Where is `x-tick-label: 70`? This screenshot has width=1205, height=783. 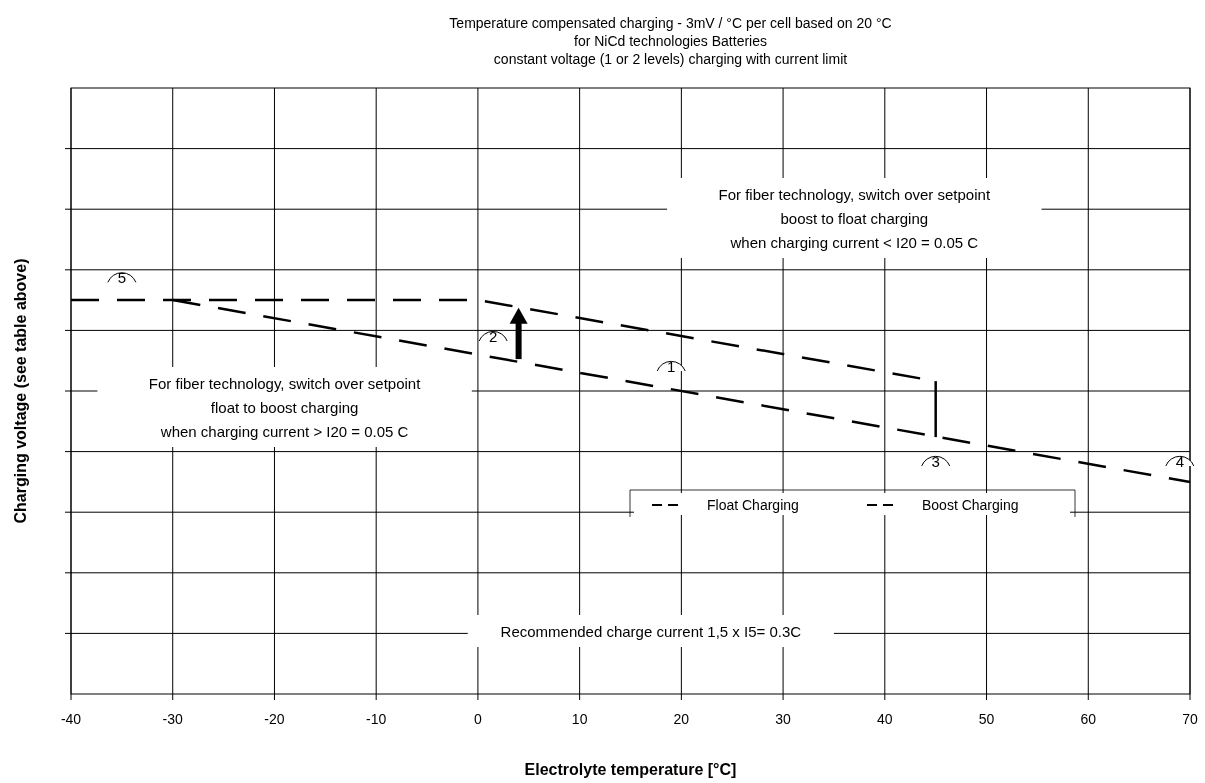
x-tick-label: 70 is located at coordinates (1190, 719).